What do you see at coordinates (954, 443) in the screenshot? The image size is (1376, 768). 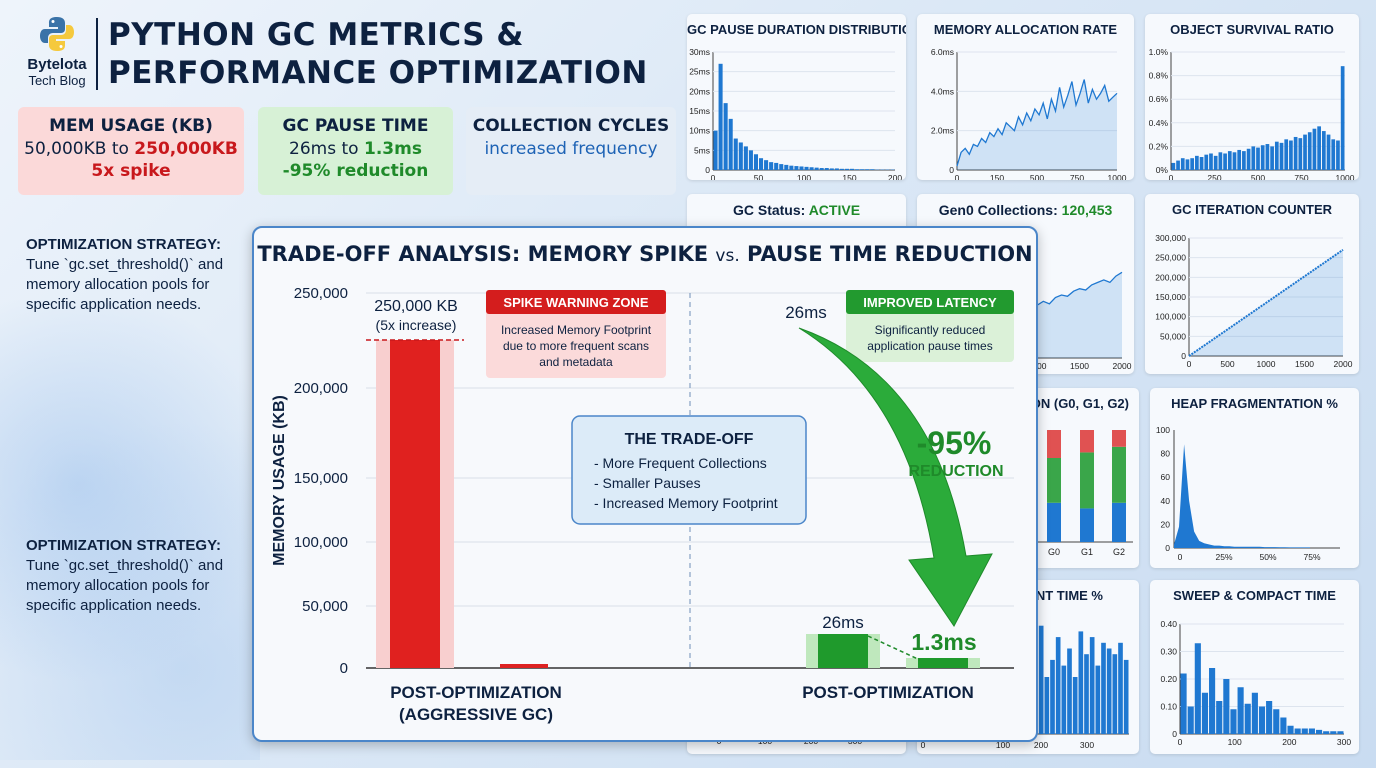 I see `reduction-percent: -95%` at bounding box center [954, 443].